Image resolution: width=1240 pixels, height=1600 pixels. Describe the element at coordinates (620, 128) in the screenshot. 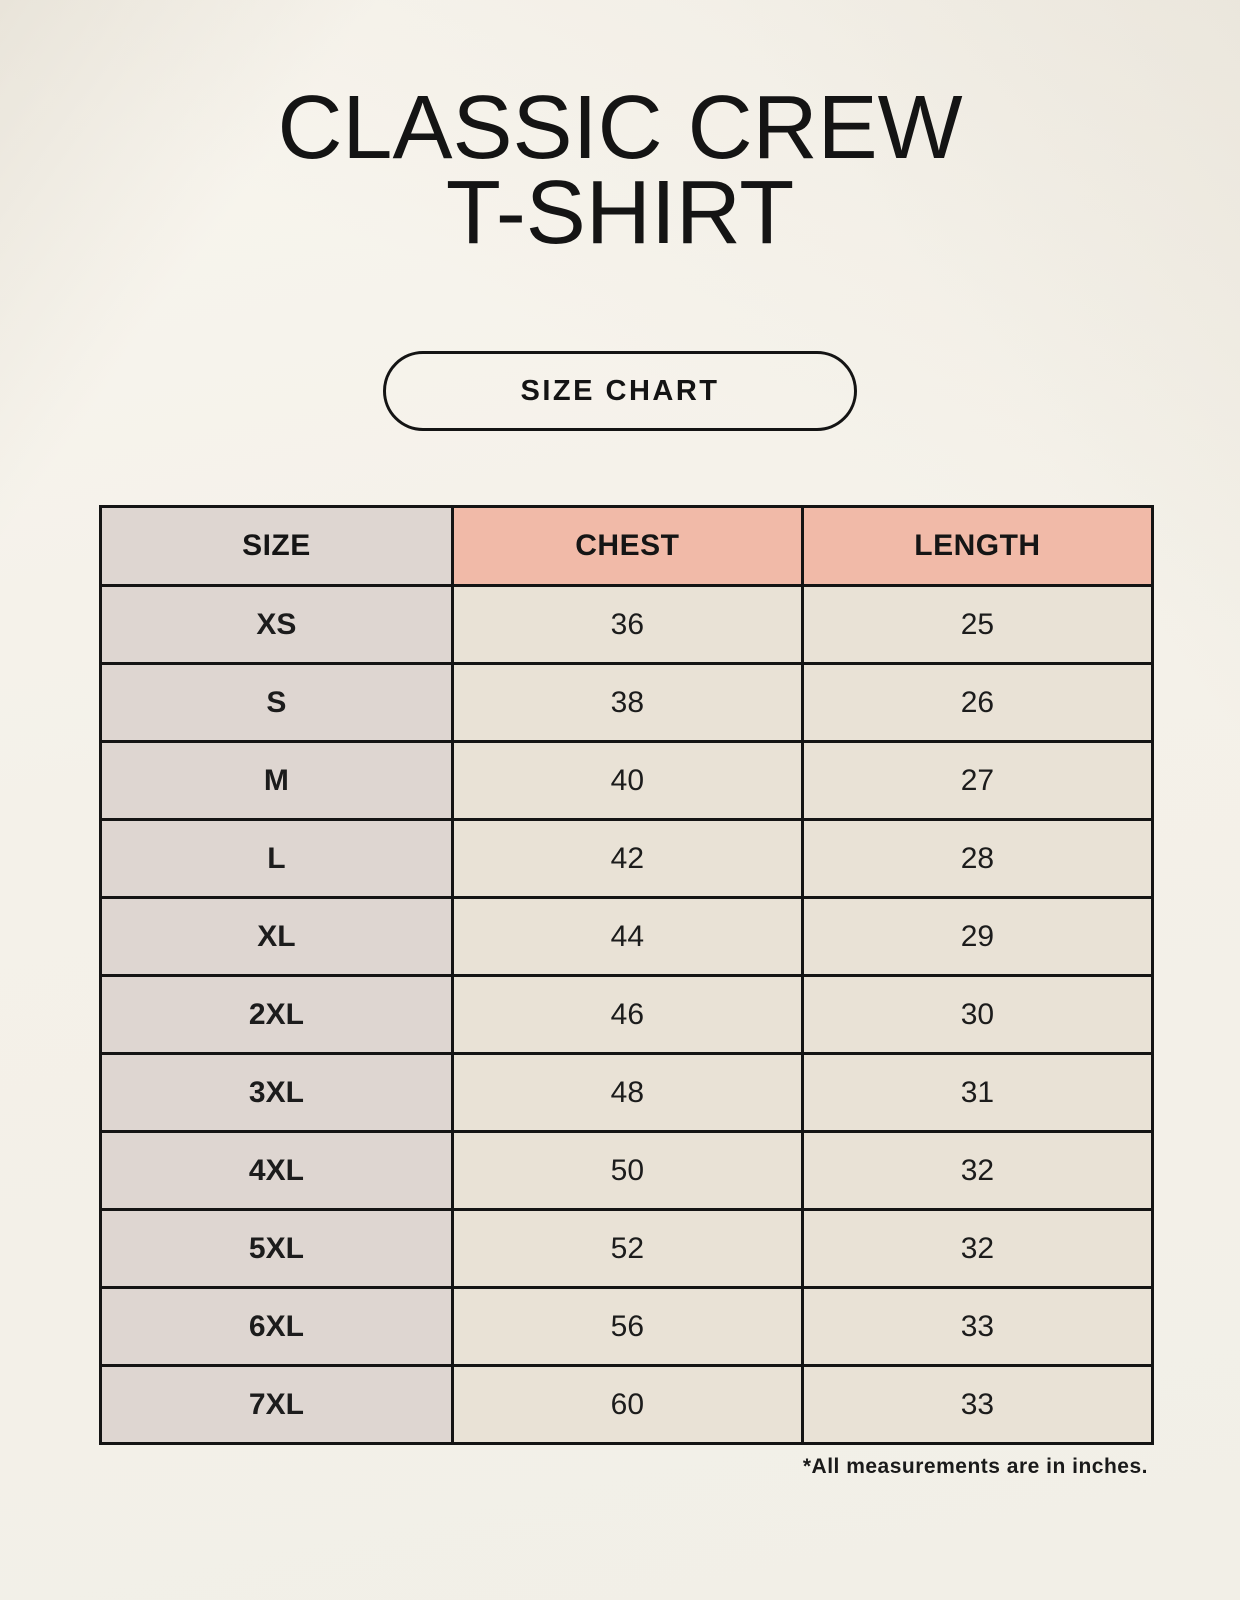

I see `page-title-line1: CLASSIC CREW` at that location.